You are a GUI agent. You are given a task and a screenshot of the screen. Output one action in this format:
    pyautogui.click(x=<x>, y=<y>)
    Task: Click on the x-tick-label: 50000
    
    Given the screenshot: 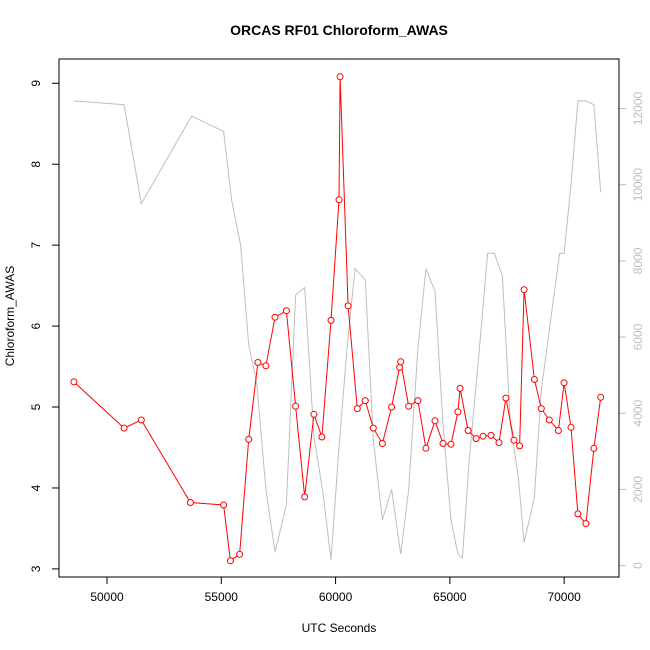 What is the action you would take?
    pyautogui.click(x=107, y=597)
    